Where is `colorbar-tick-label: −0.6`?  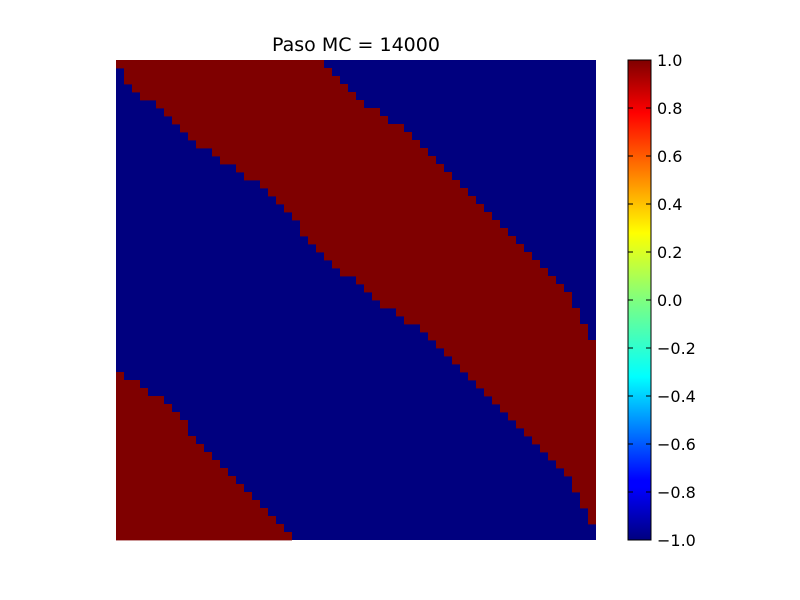 colorbar-tick-label: −0.6 is located at coordinates (676, 444).